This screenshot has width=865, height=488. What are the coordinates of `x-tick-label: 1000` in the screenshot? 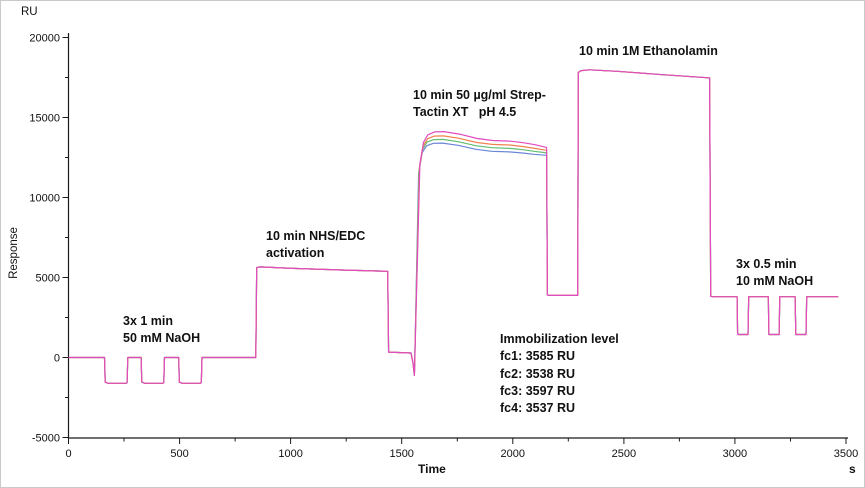 It's located at (290, 454).